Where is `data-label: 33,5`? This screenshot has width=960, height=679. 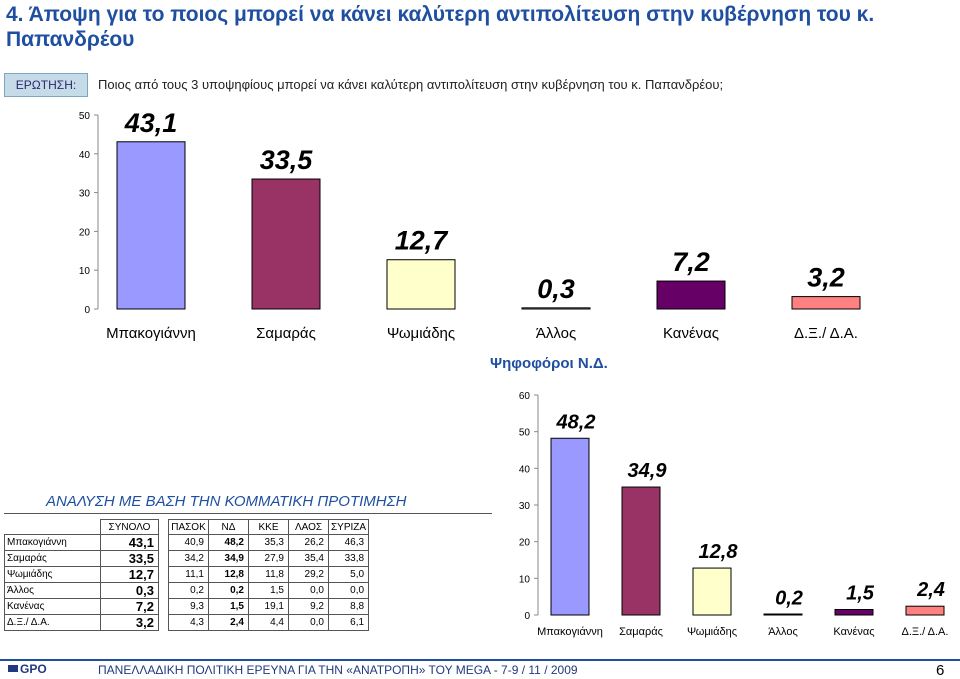
data-label: 33,5 is located at coordinates (287, 160).